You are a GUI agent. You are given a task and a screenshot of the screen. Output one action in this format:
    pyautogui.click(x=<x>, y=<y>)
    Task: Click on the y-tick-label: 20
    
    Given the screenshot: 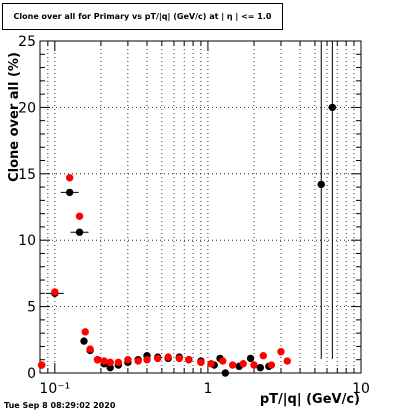 What is the action you would take?
    pyautogui.click(x=27, y=108)
    